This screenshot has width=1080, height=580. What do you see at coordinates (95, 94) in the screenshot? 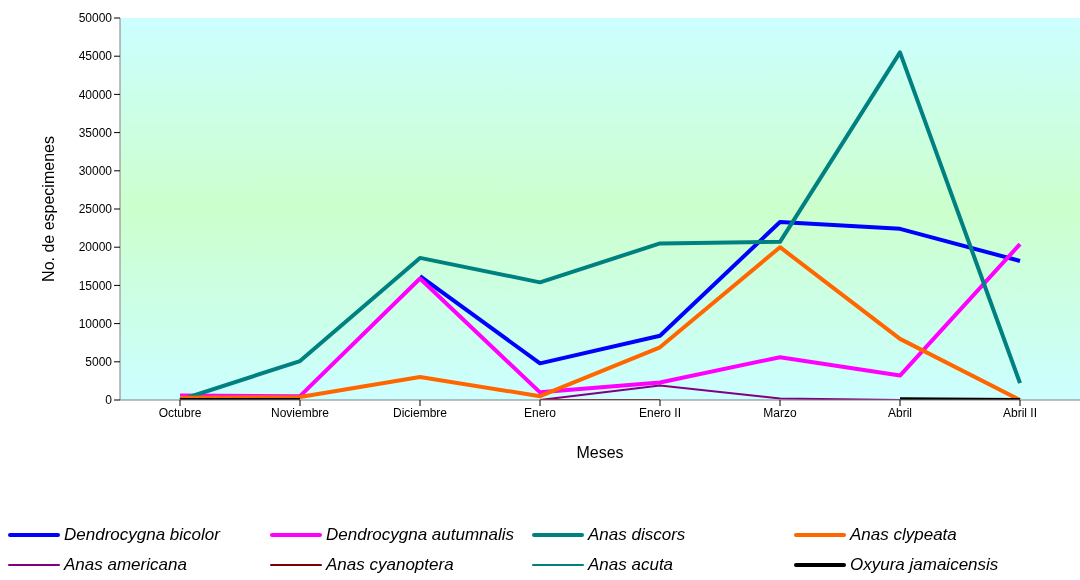
I see `y-tick-label: 40000` at bounding box center [95, 94].